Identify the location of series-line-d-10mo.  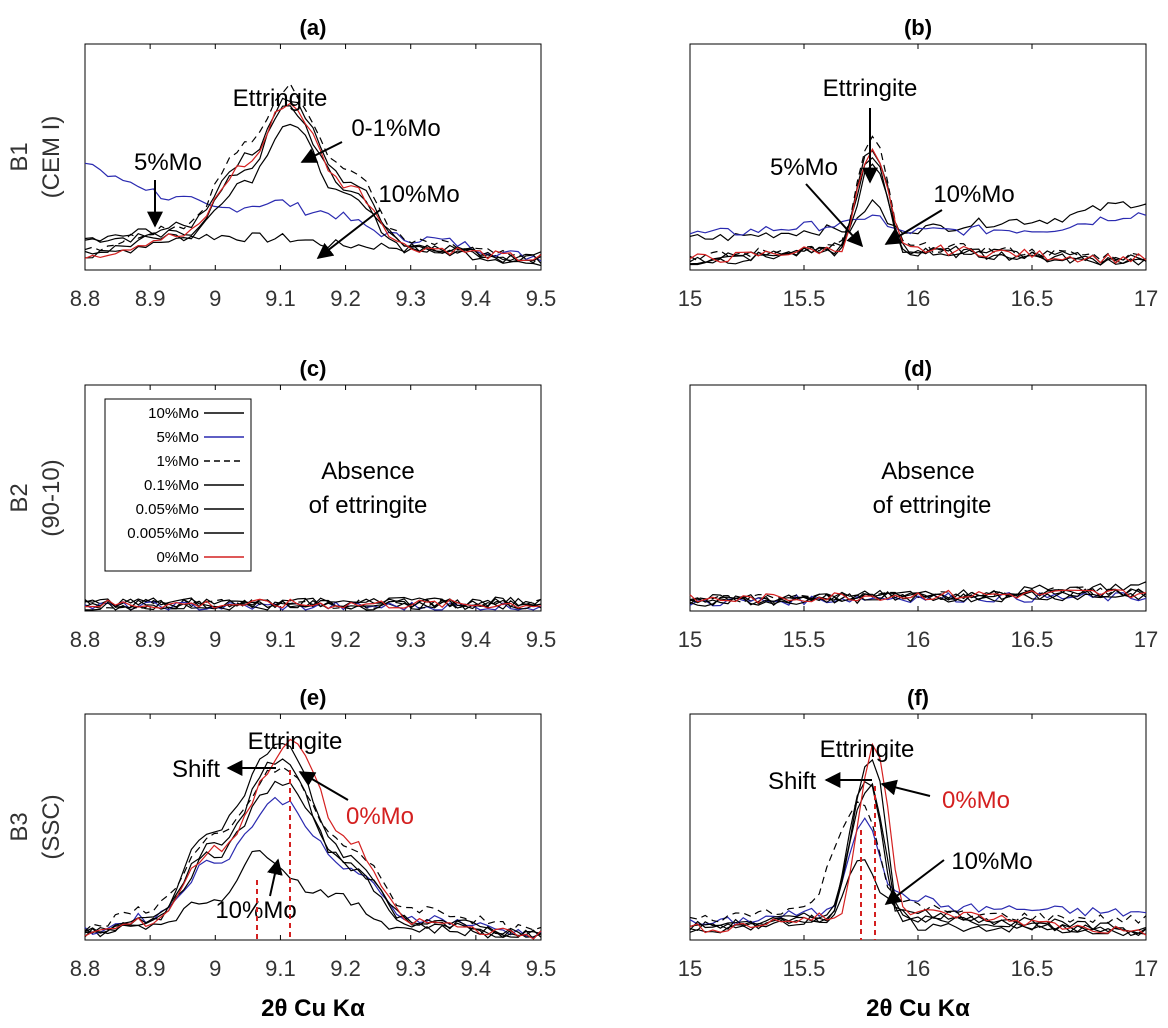
(918, 592).